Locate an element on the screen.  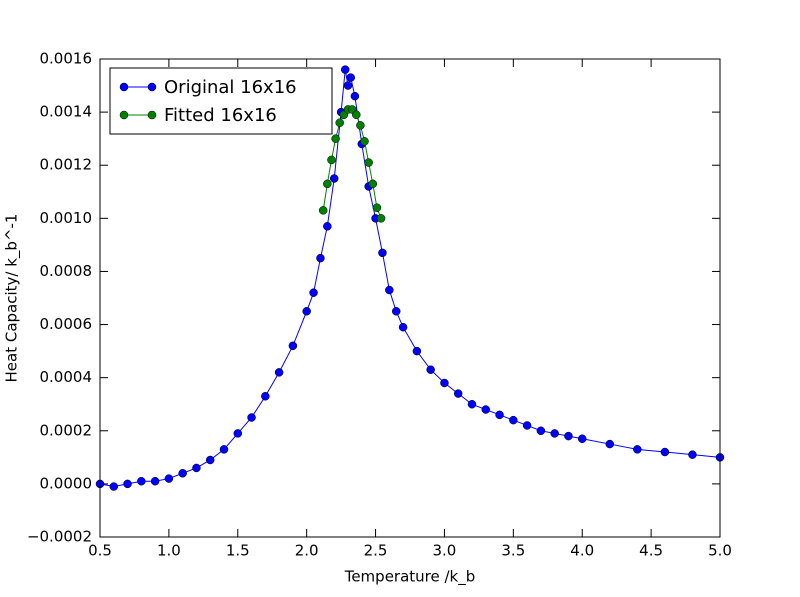
y-tick-label: −0.0002 is located at coordinates (59, 537).